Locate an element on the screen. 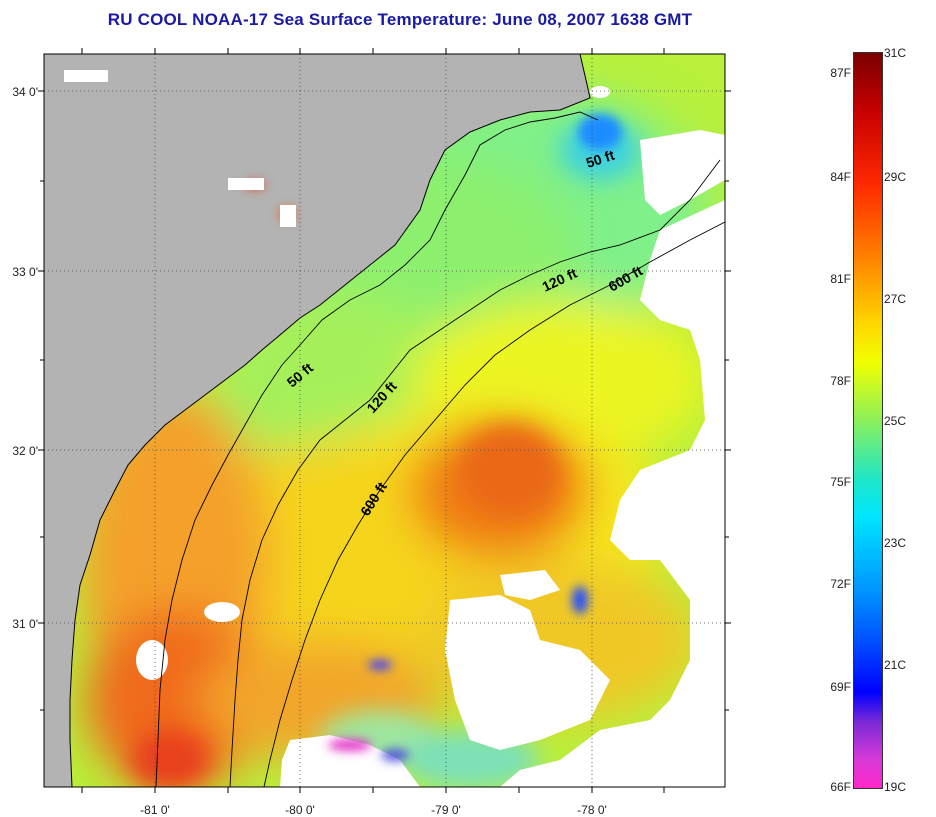  colorbar-c-19: 19C is located at coordinates (895, 787).